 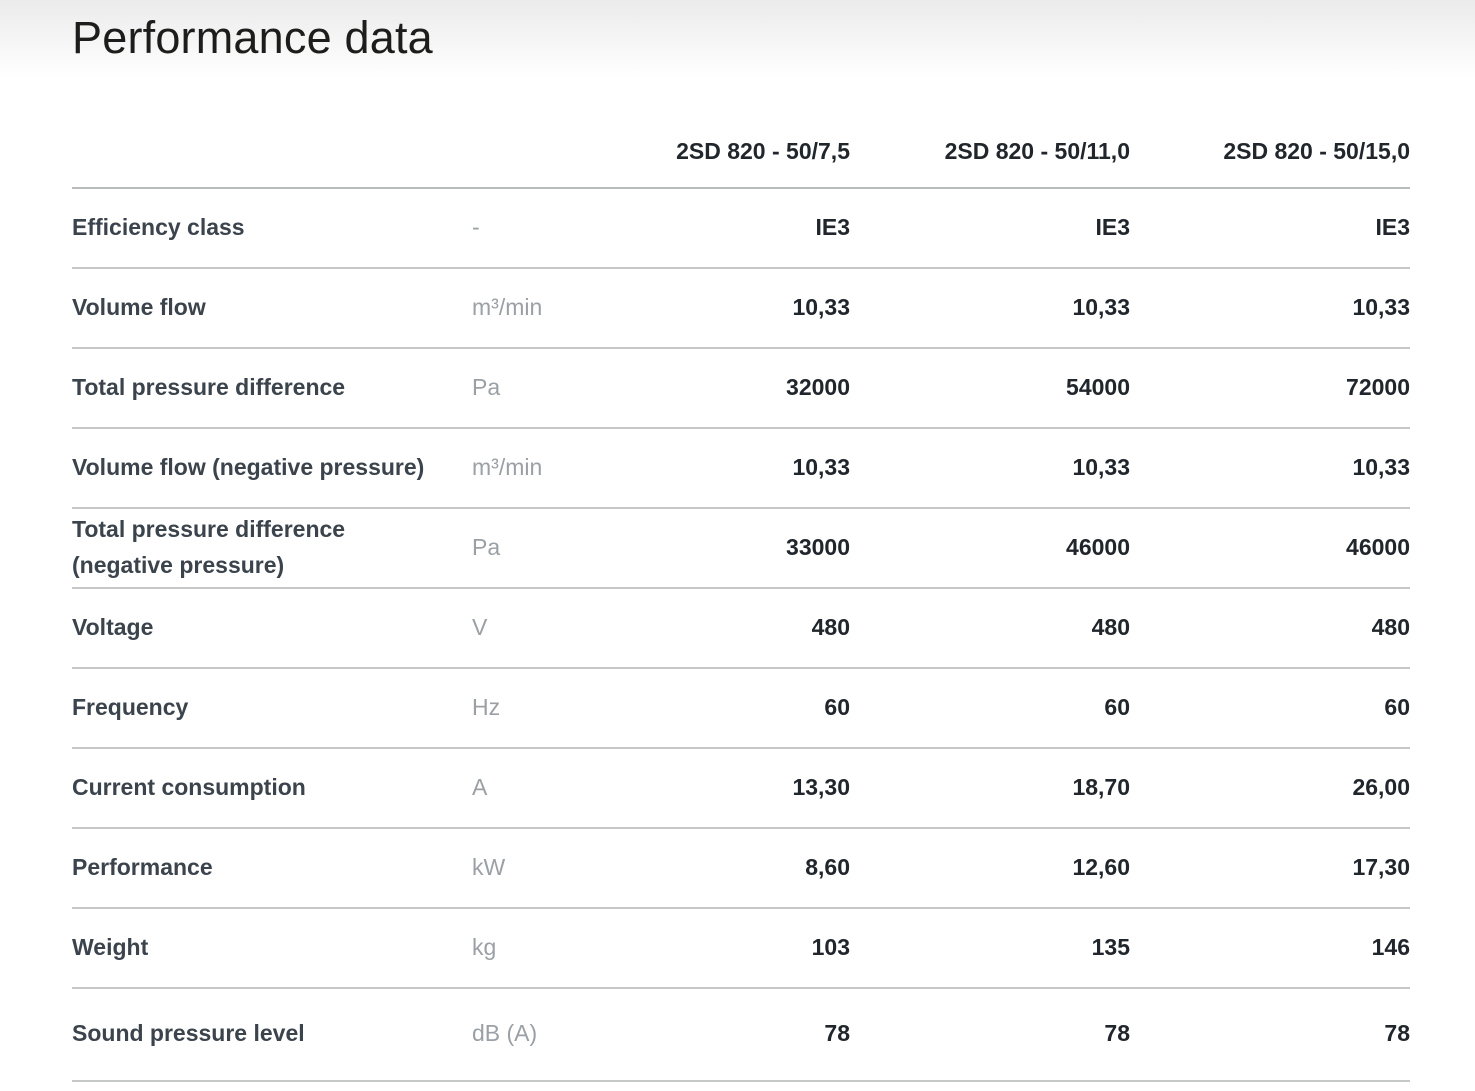 I want to click on row-unit: kg, so click(x=559, y=948).